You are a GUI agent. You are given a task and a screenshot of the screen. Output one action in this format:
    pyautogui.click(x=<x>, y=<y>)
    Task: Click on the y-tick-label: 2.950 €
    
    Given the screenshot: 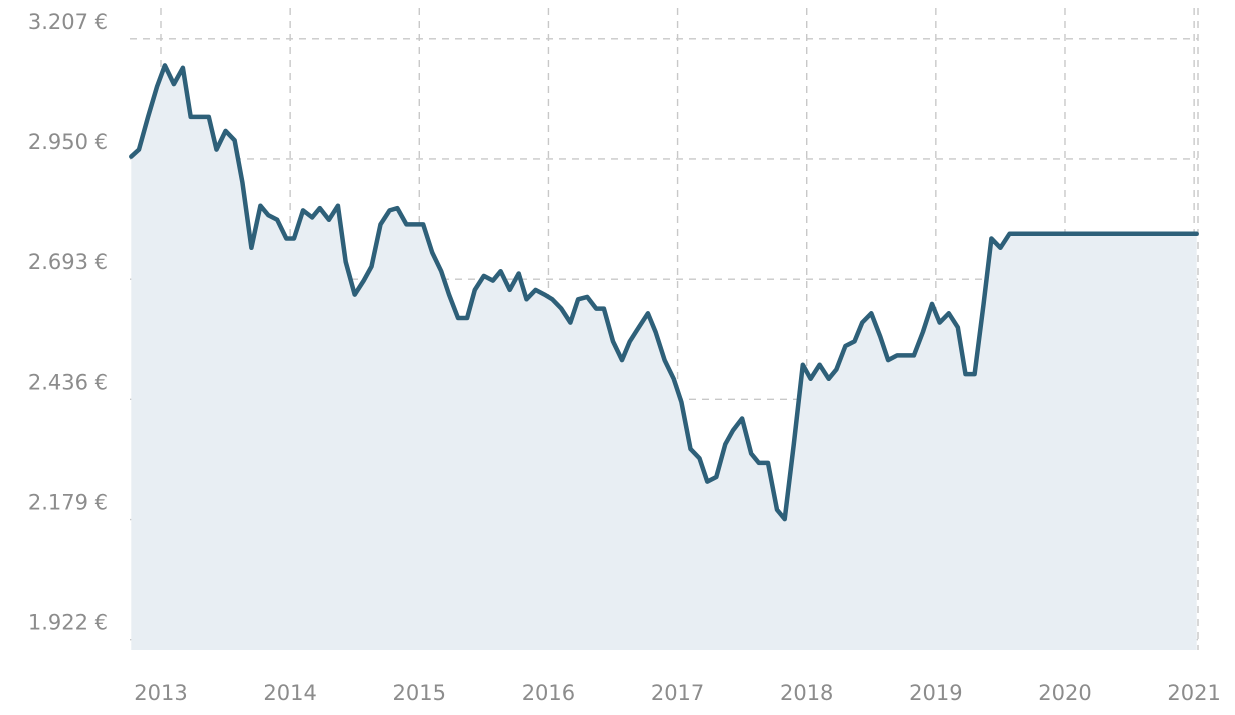 What is the action you would take?
    pyautogui.click(x=68, y=142)
    